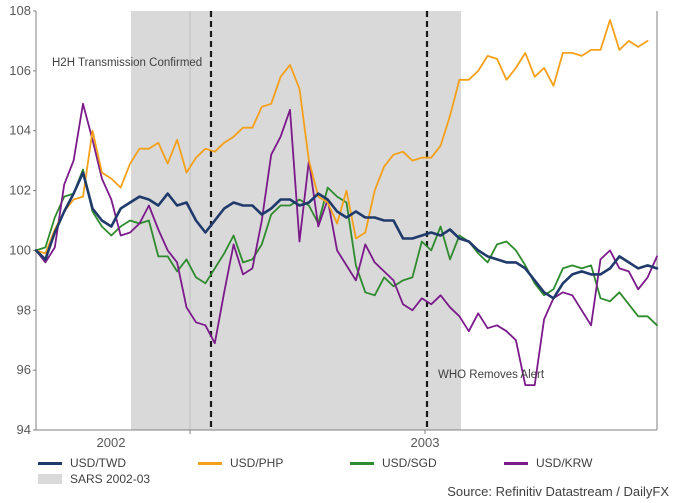 The image size is (679, 503). I want to click on annotation-h2h-transmission: H2H Transmission Confirmed, so click(127, 63).